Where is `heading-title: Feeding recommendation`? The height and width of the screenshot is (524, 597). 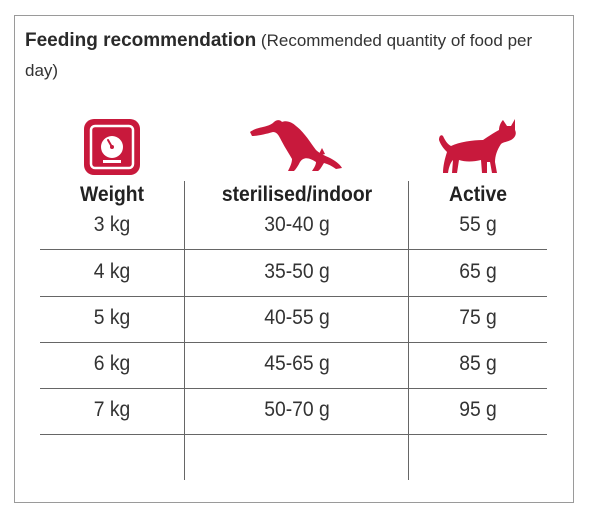
heading-title: Feeding recommendation is located at coordinates (141, 40).